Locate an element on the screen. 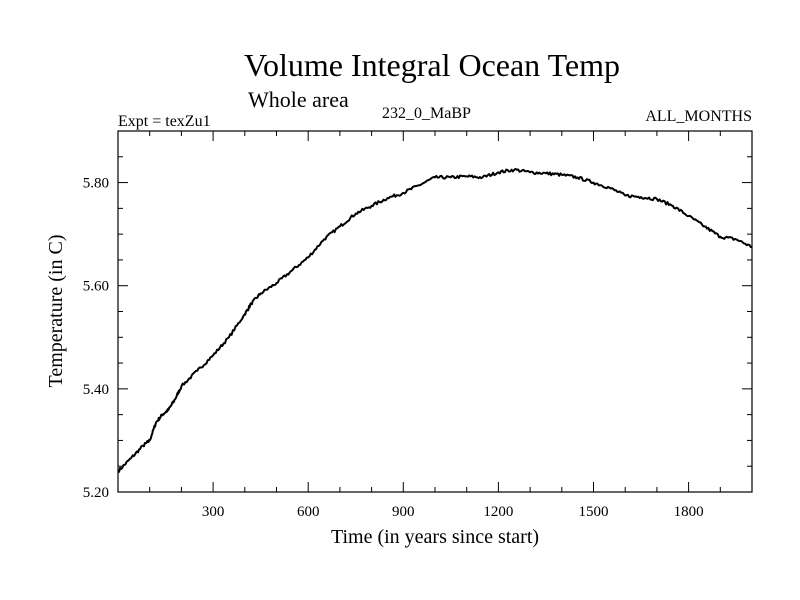 The height and width of the screenshot is (600, 800). x-tick-label: 600 is located at coordinates (308, 512).